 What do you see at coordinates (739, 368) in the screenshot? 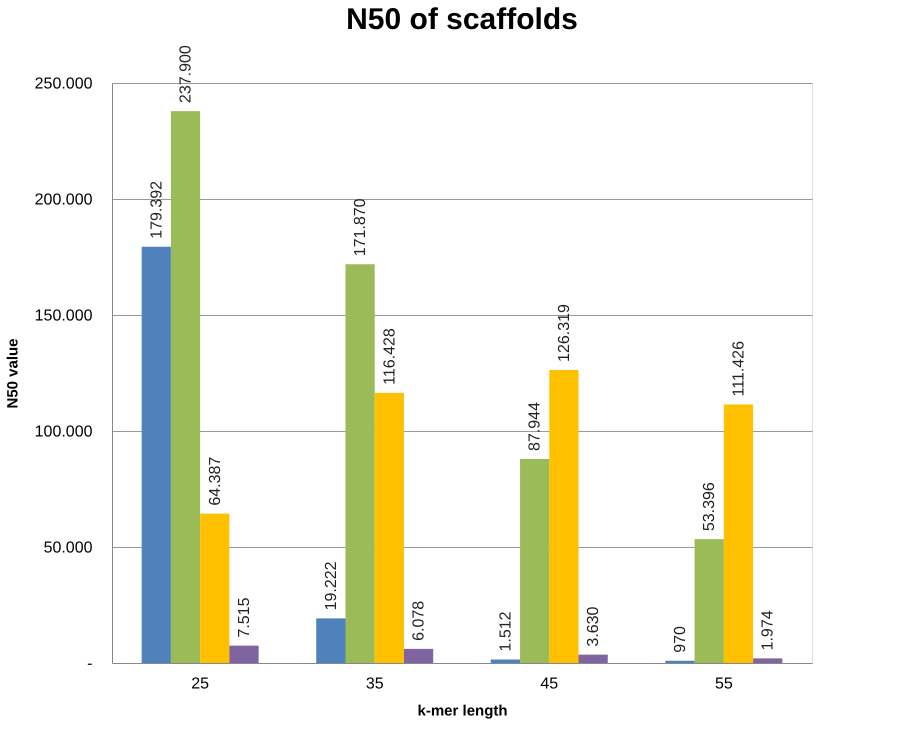
I see `data-label: 111.426` at bounding box center [739, 368].